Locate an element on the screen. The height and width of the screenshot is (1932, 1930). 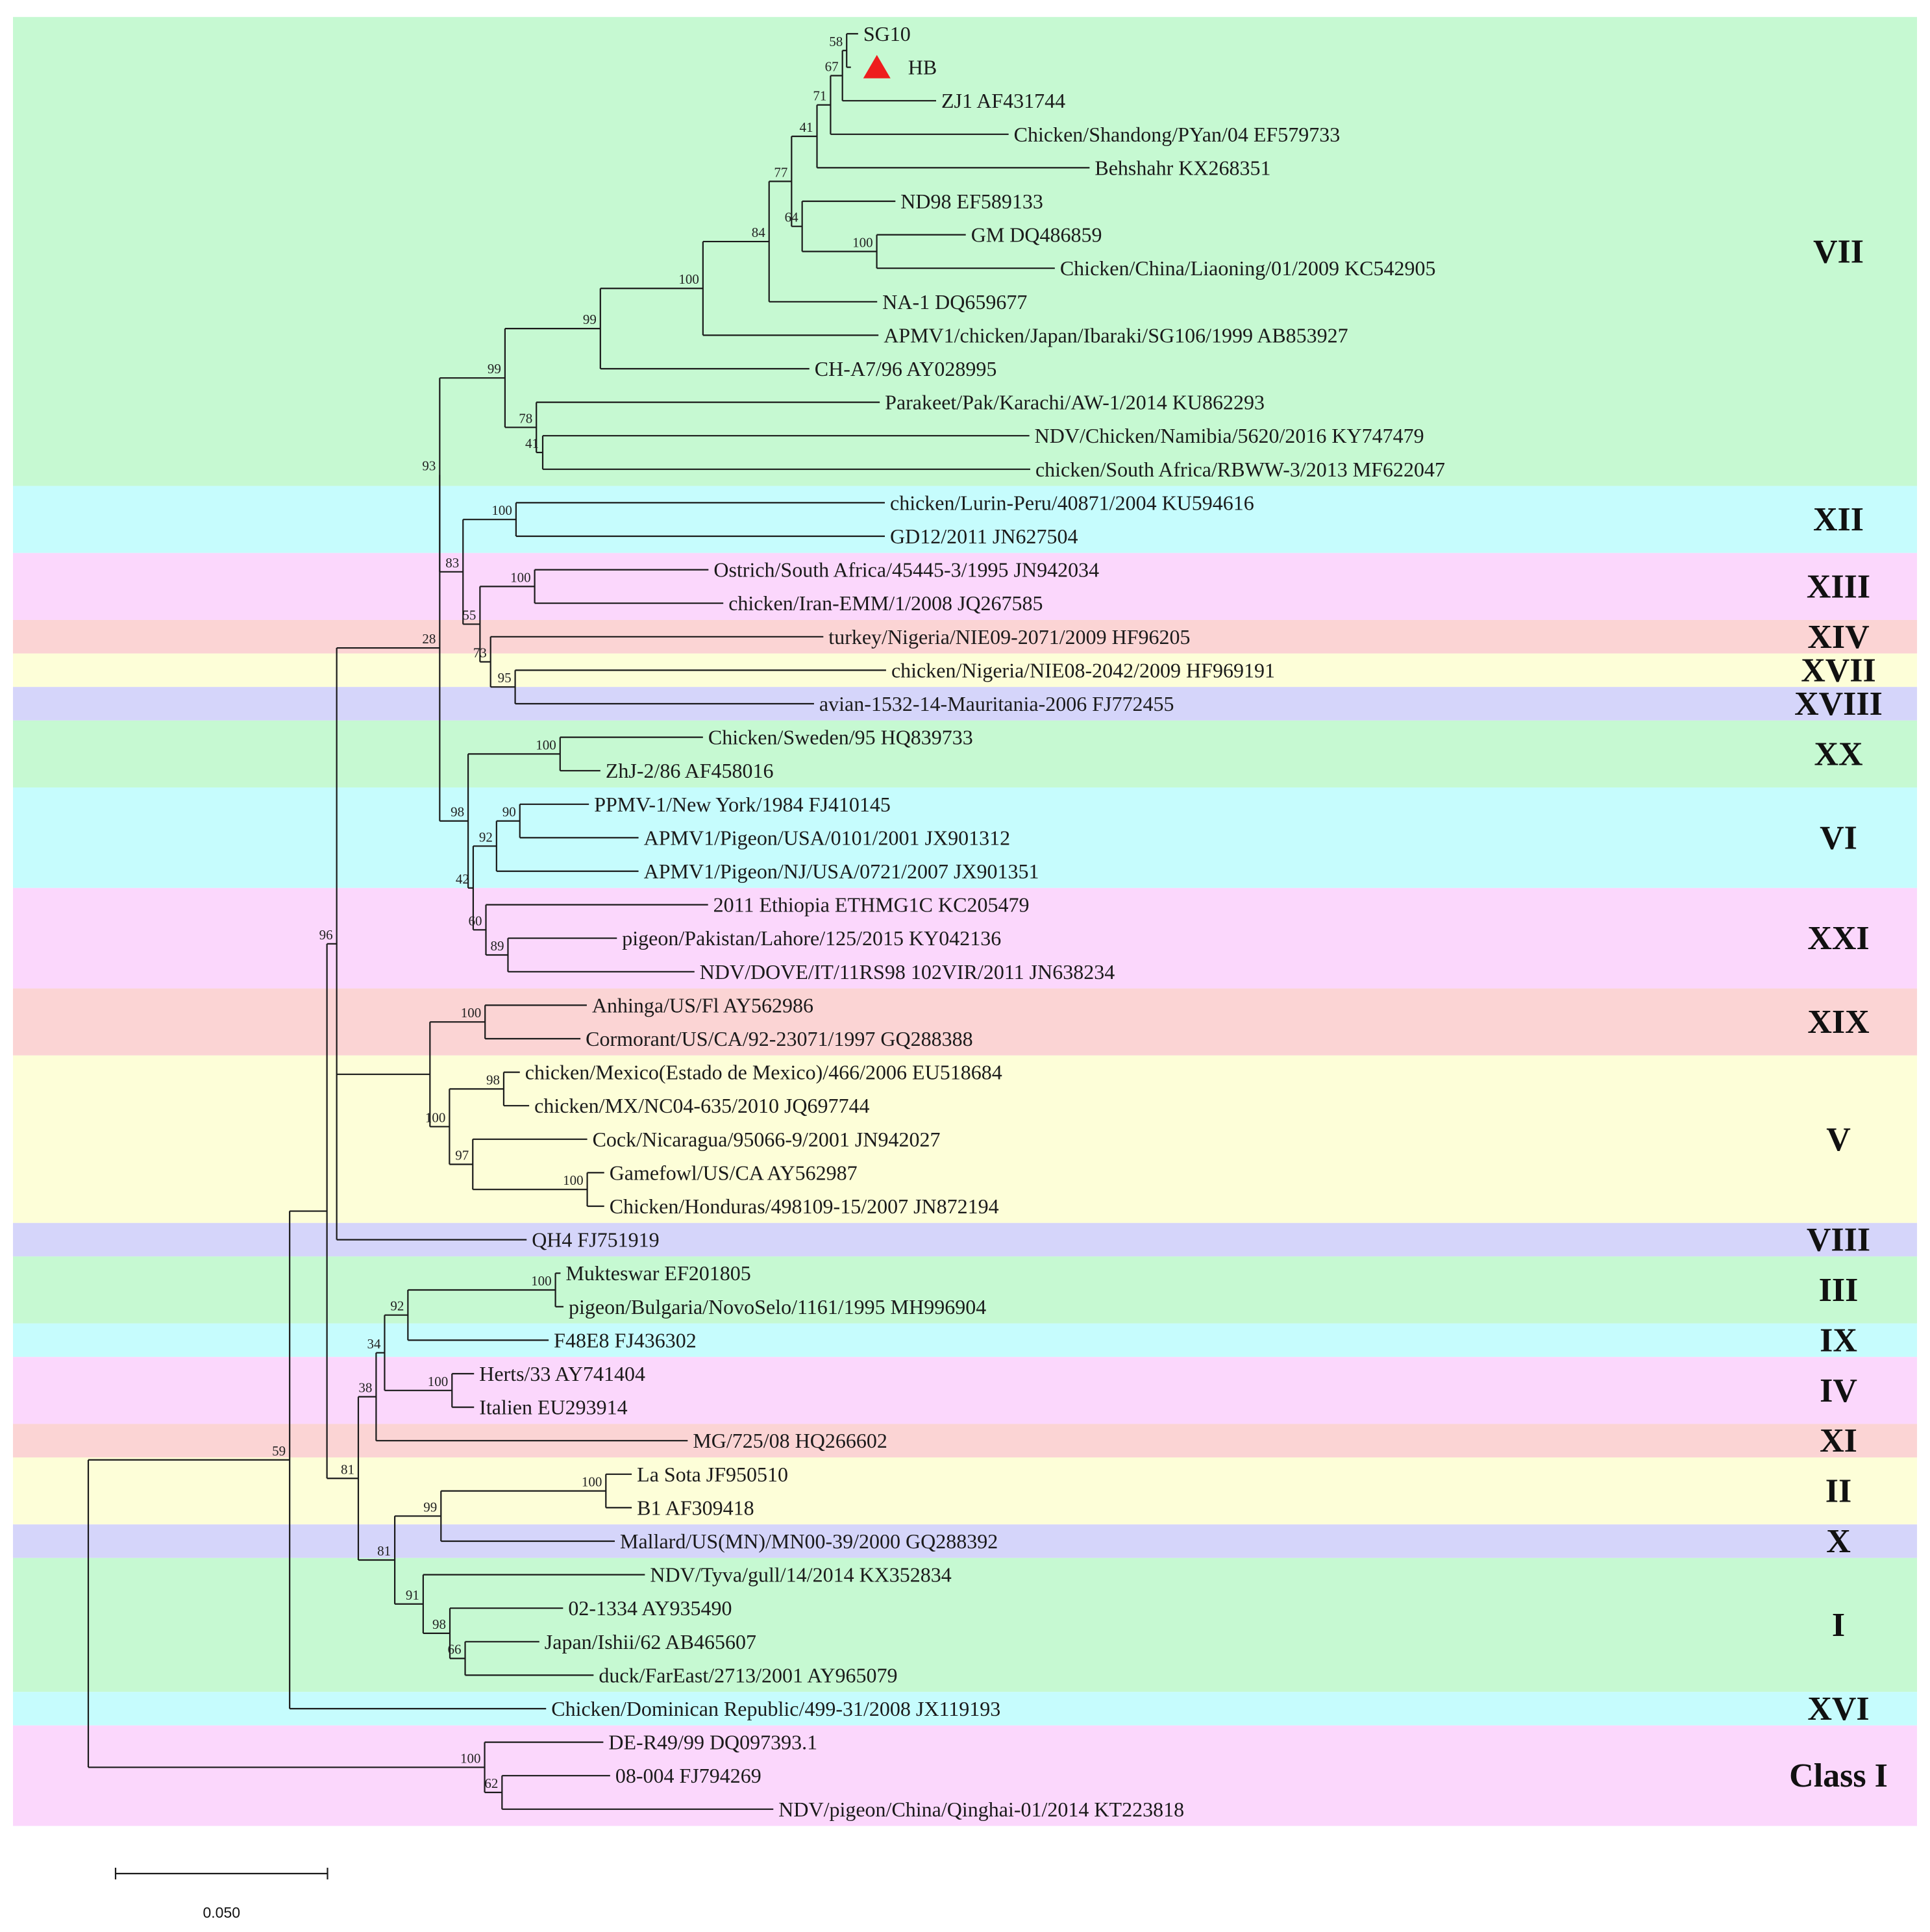
taxon-label: chicken/MX/NC04-635/2010 JQ697744 is located at coordinates (701, 1105).